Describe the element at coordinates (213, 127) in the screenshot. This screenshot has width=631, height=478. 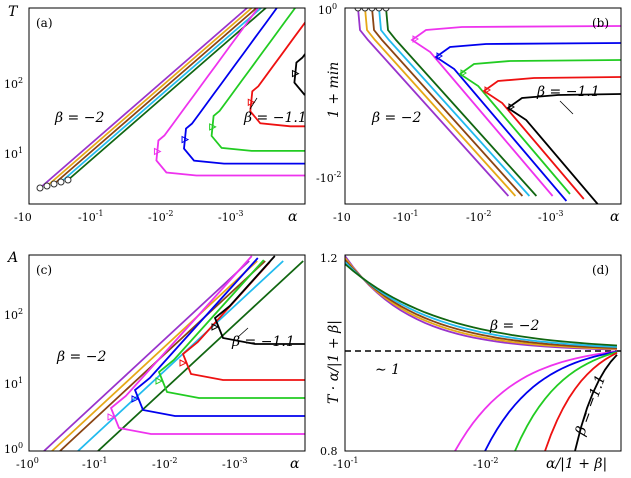
I see `panel-a-arrow-green` at that location.